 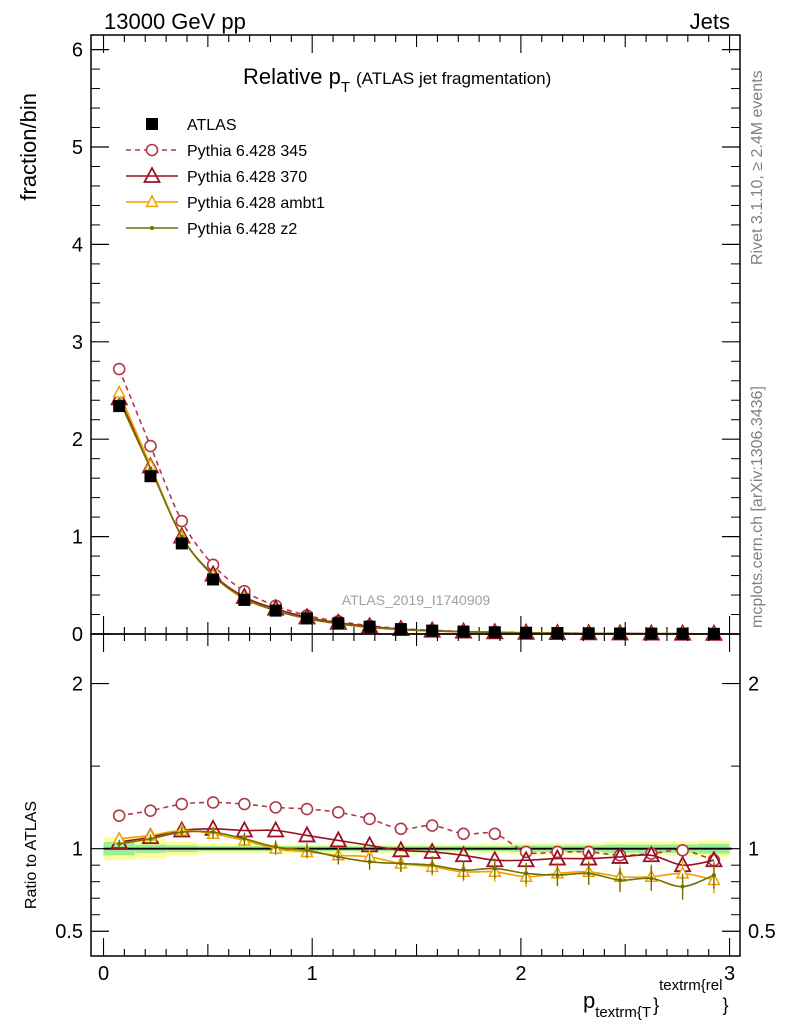 What do you see at coordinates (757, 167) in the screenshot?
I see `rivet-version: Rivet 3.1.10, ≥ 2.4M events` at bounding box center [757, 167].